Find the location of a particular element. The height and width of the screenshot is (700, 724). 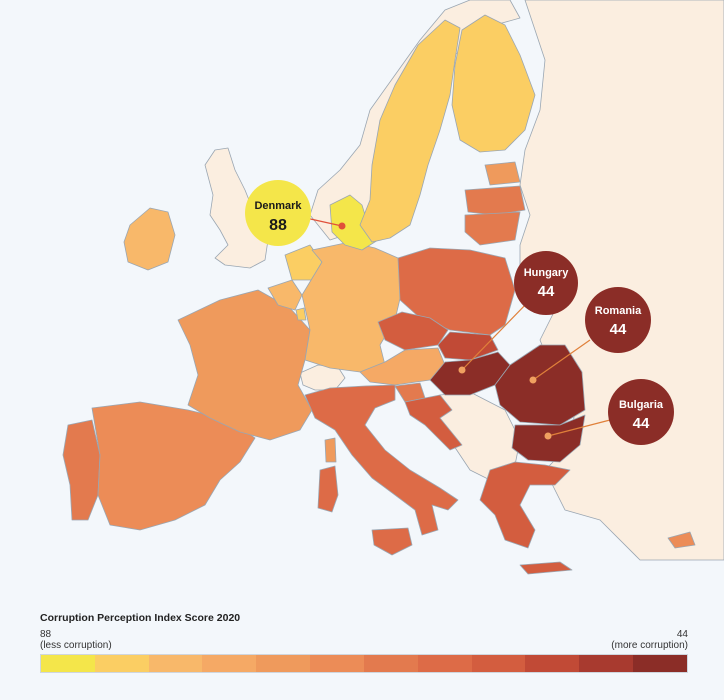

country-luxembourg is located at coordinates (301, 314).